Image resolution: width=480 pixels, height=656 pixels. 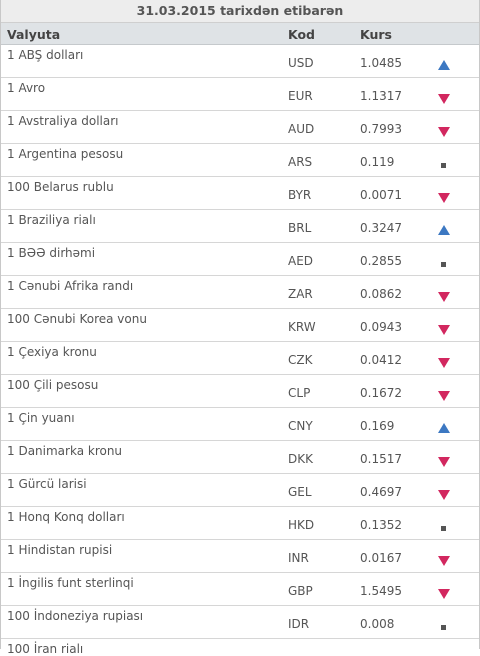 I want to click on exchange-rate: 0.2855, so click(x=381, y=261).